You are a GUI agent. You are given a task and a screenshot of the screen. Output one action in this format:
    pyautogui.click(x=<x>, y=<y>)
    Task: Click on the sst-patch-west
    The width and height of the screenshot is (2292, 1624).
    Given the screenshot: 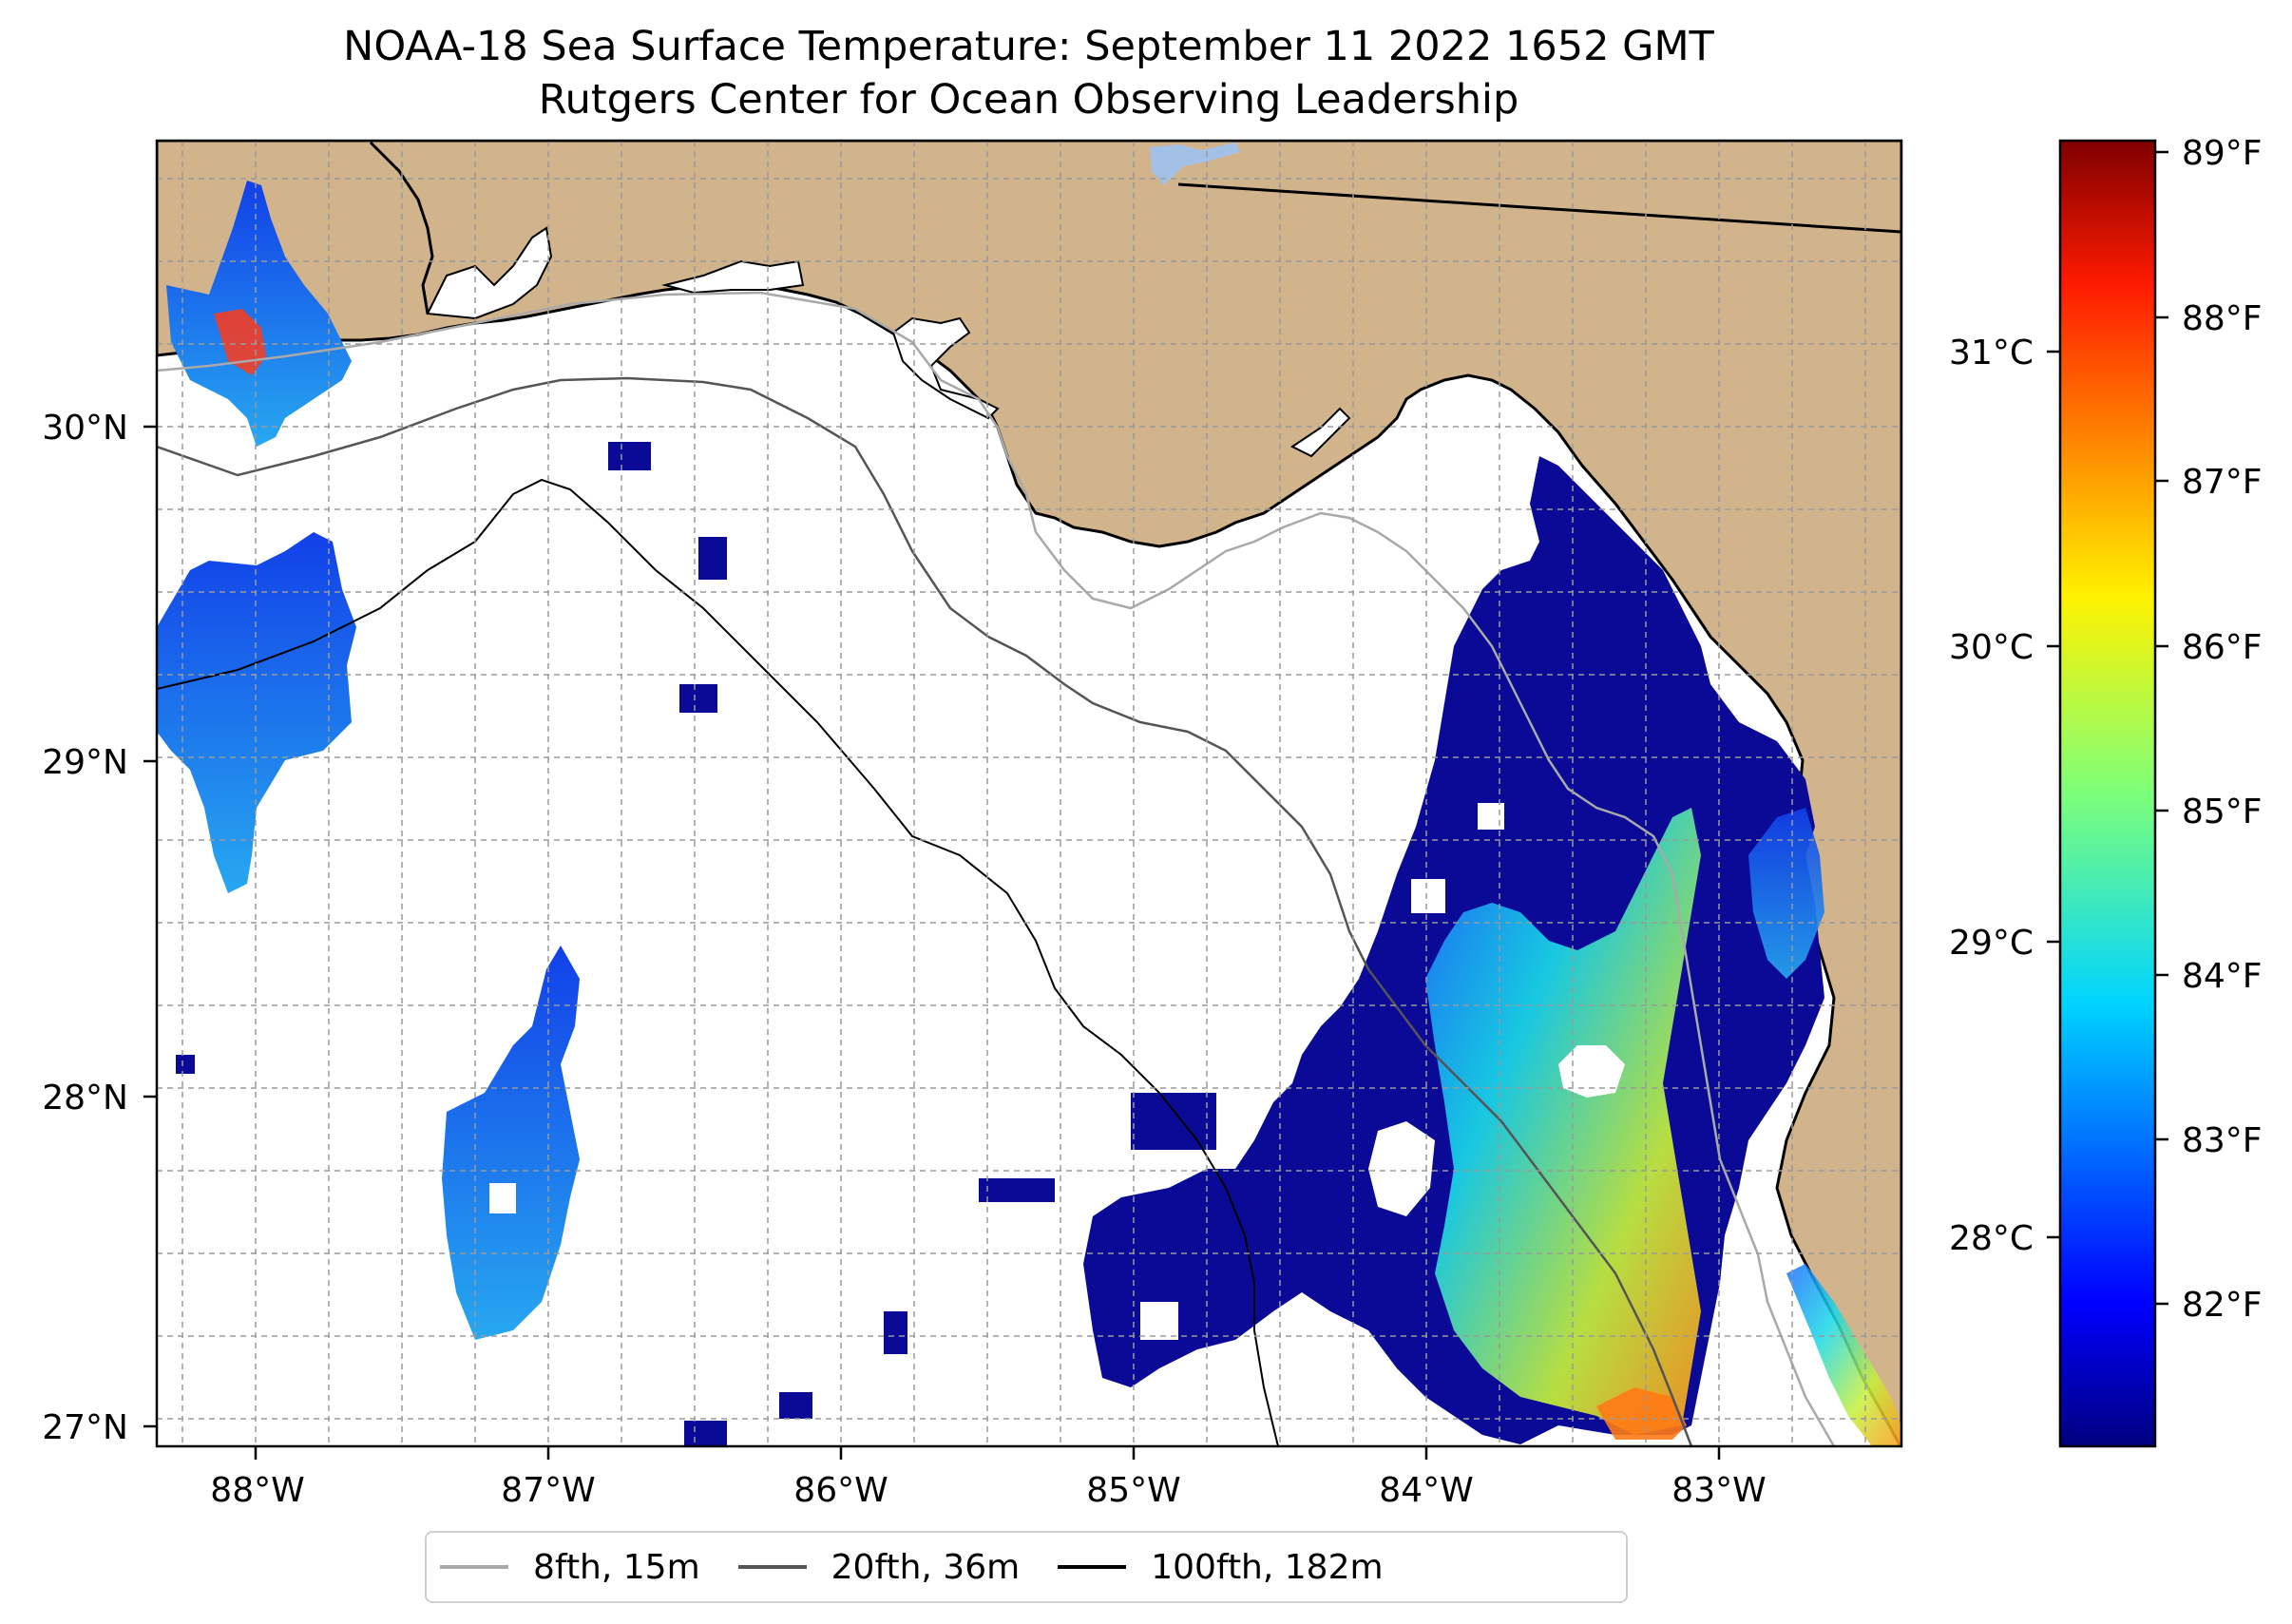 What is the action you would take?
    pyautogui.click(x=256, y=712)
    